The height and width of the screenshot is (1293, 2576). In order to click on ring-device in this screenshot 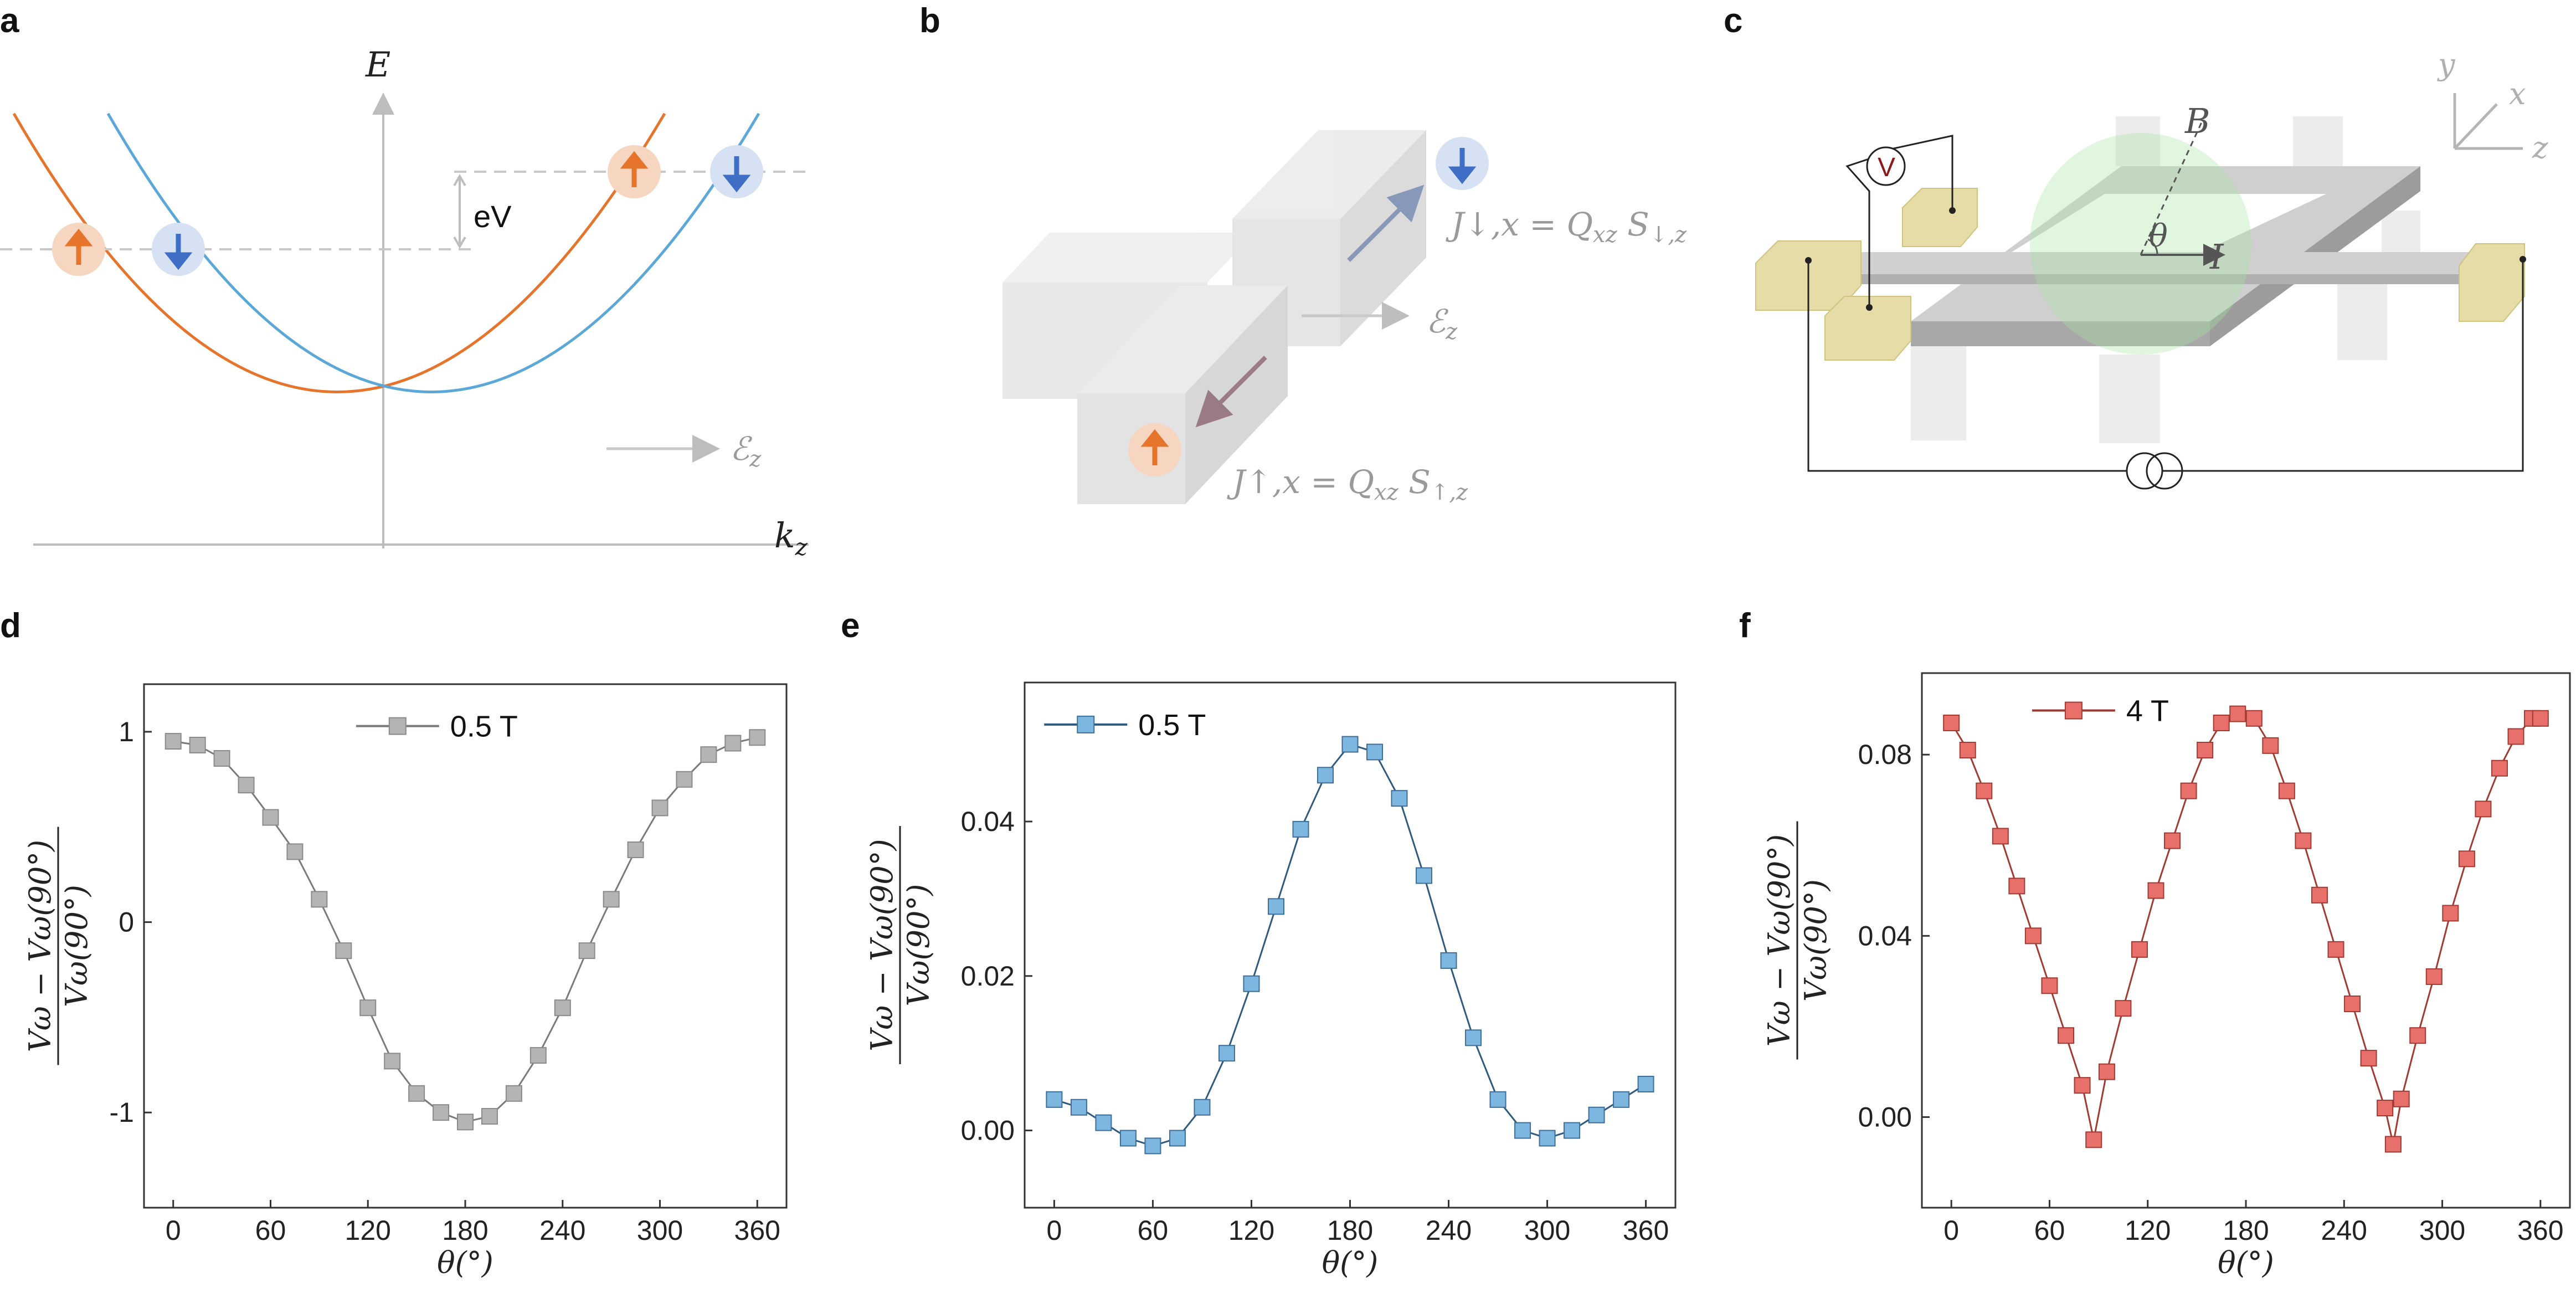, I will do `click(2158, 256)`.